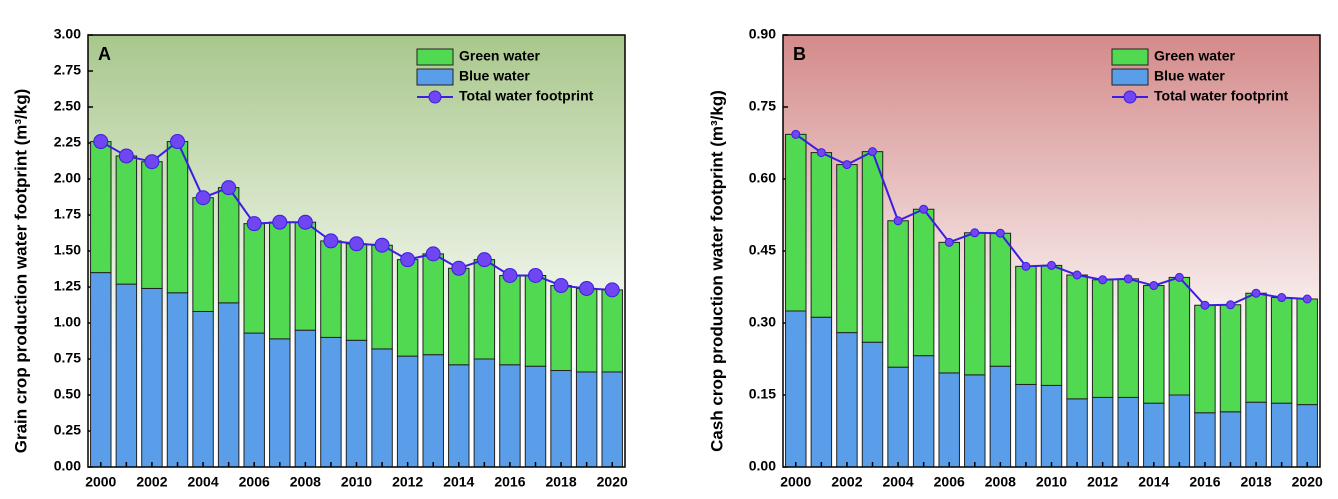  Describe the element at coordinates (67, 394) in the screenshot. I see `y-tick-label: 0.50` at that location.